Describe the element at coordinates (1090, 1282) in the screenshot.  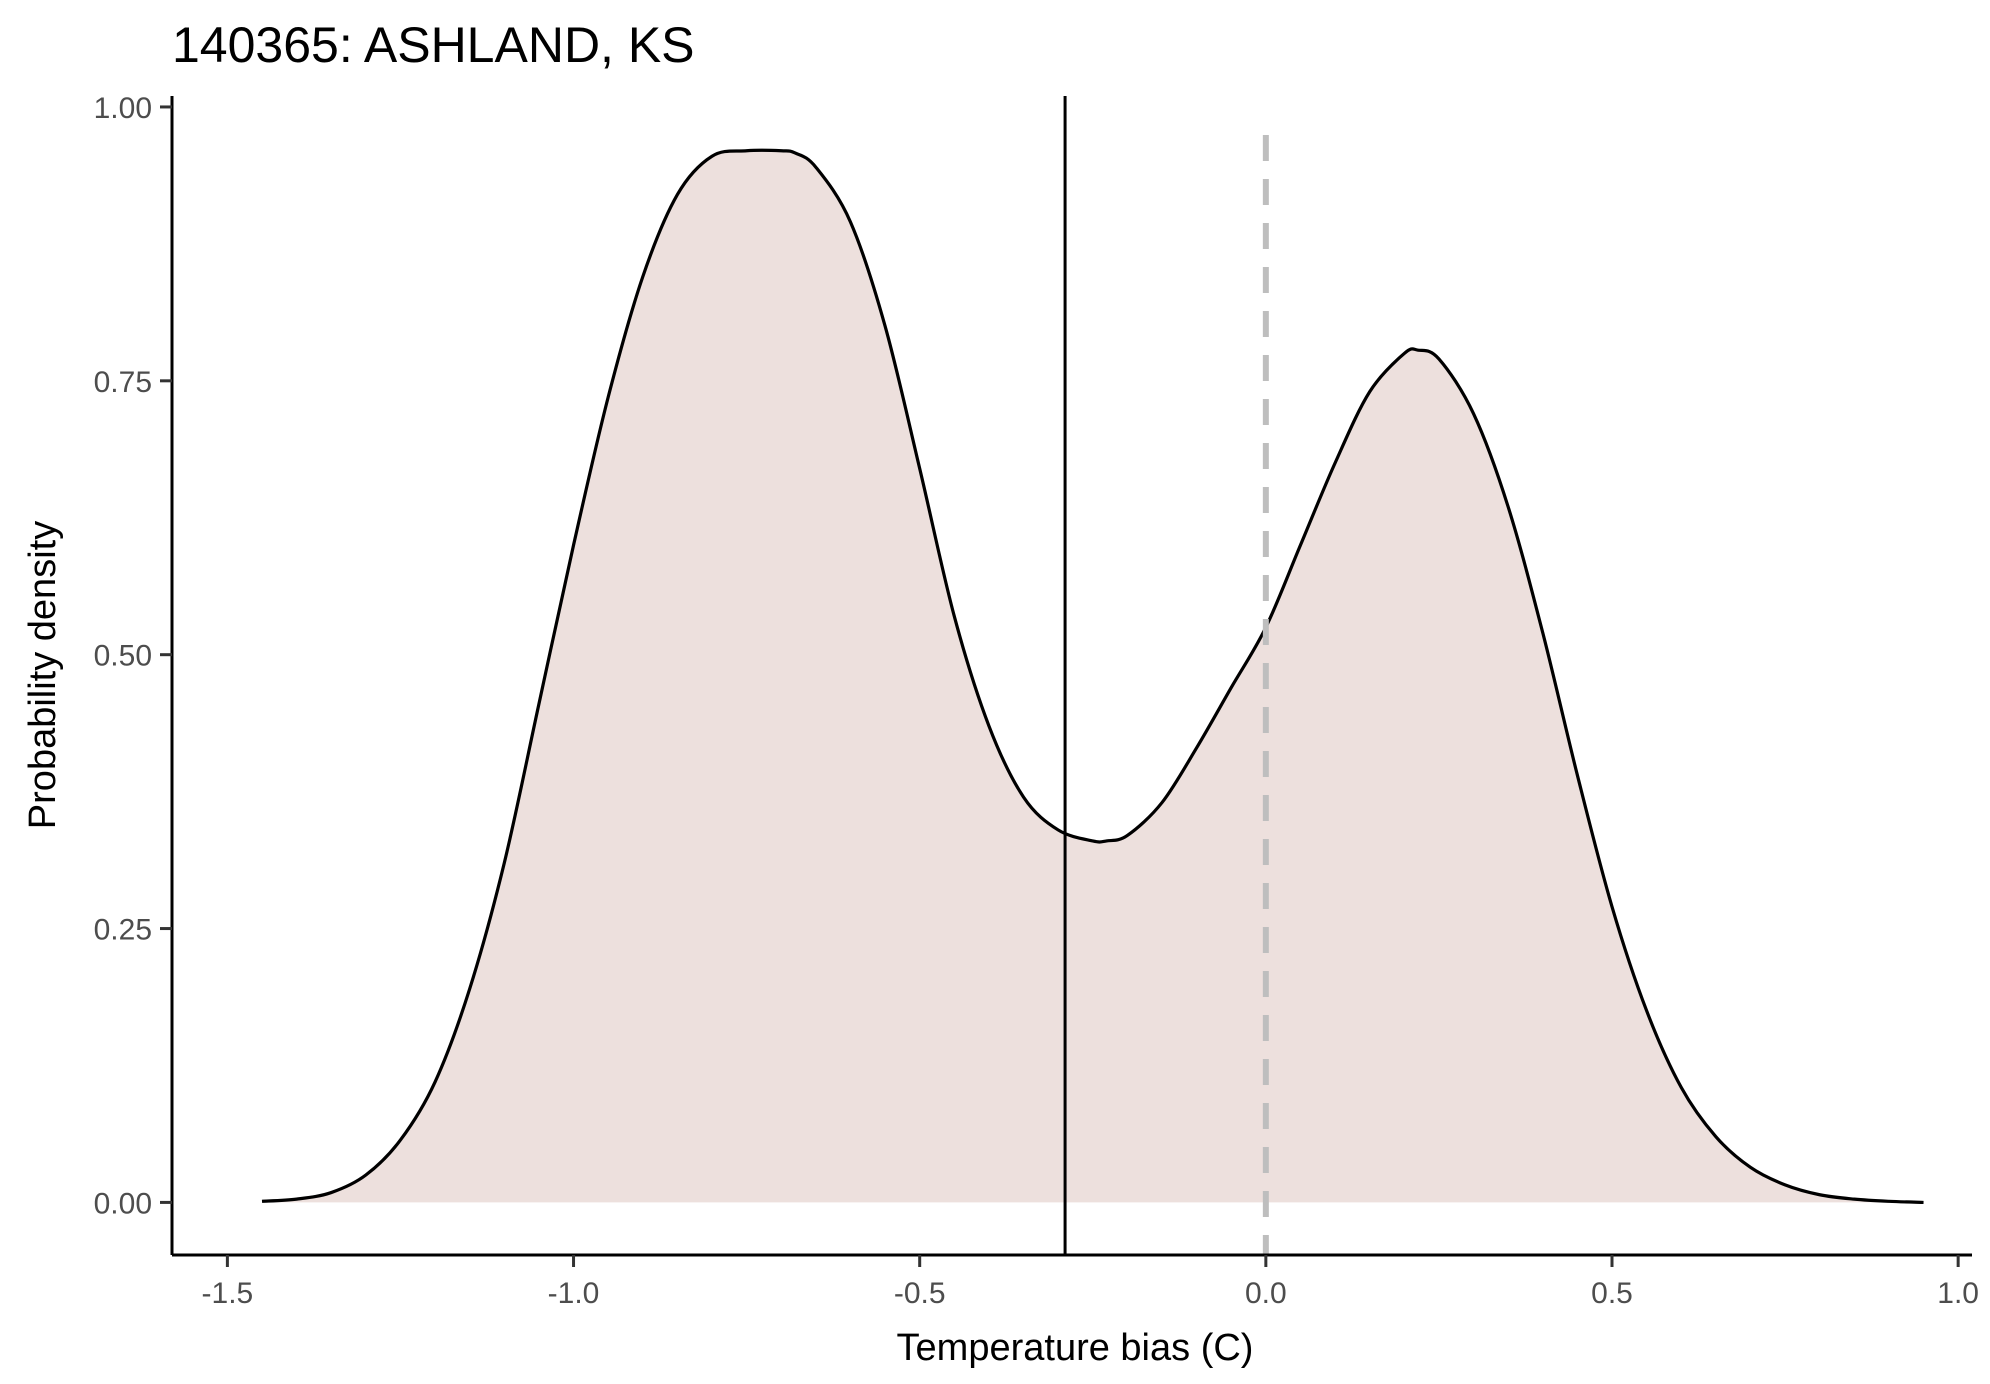
I see `x-axis-ticks: -1.5 -1.0 -0.5 0.0 0.5 1.0` at that location.